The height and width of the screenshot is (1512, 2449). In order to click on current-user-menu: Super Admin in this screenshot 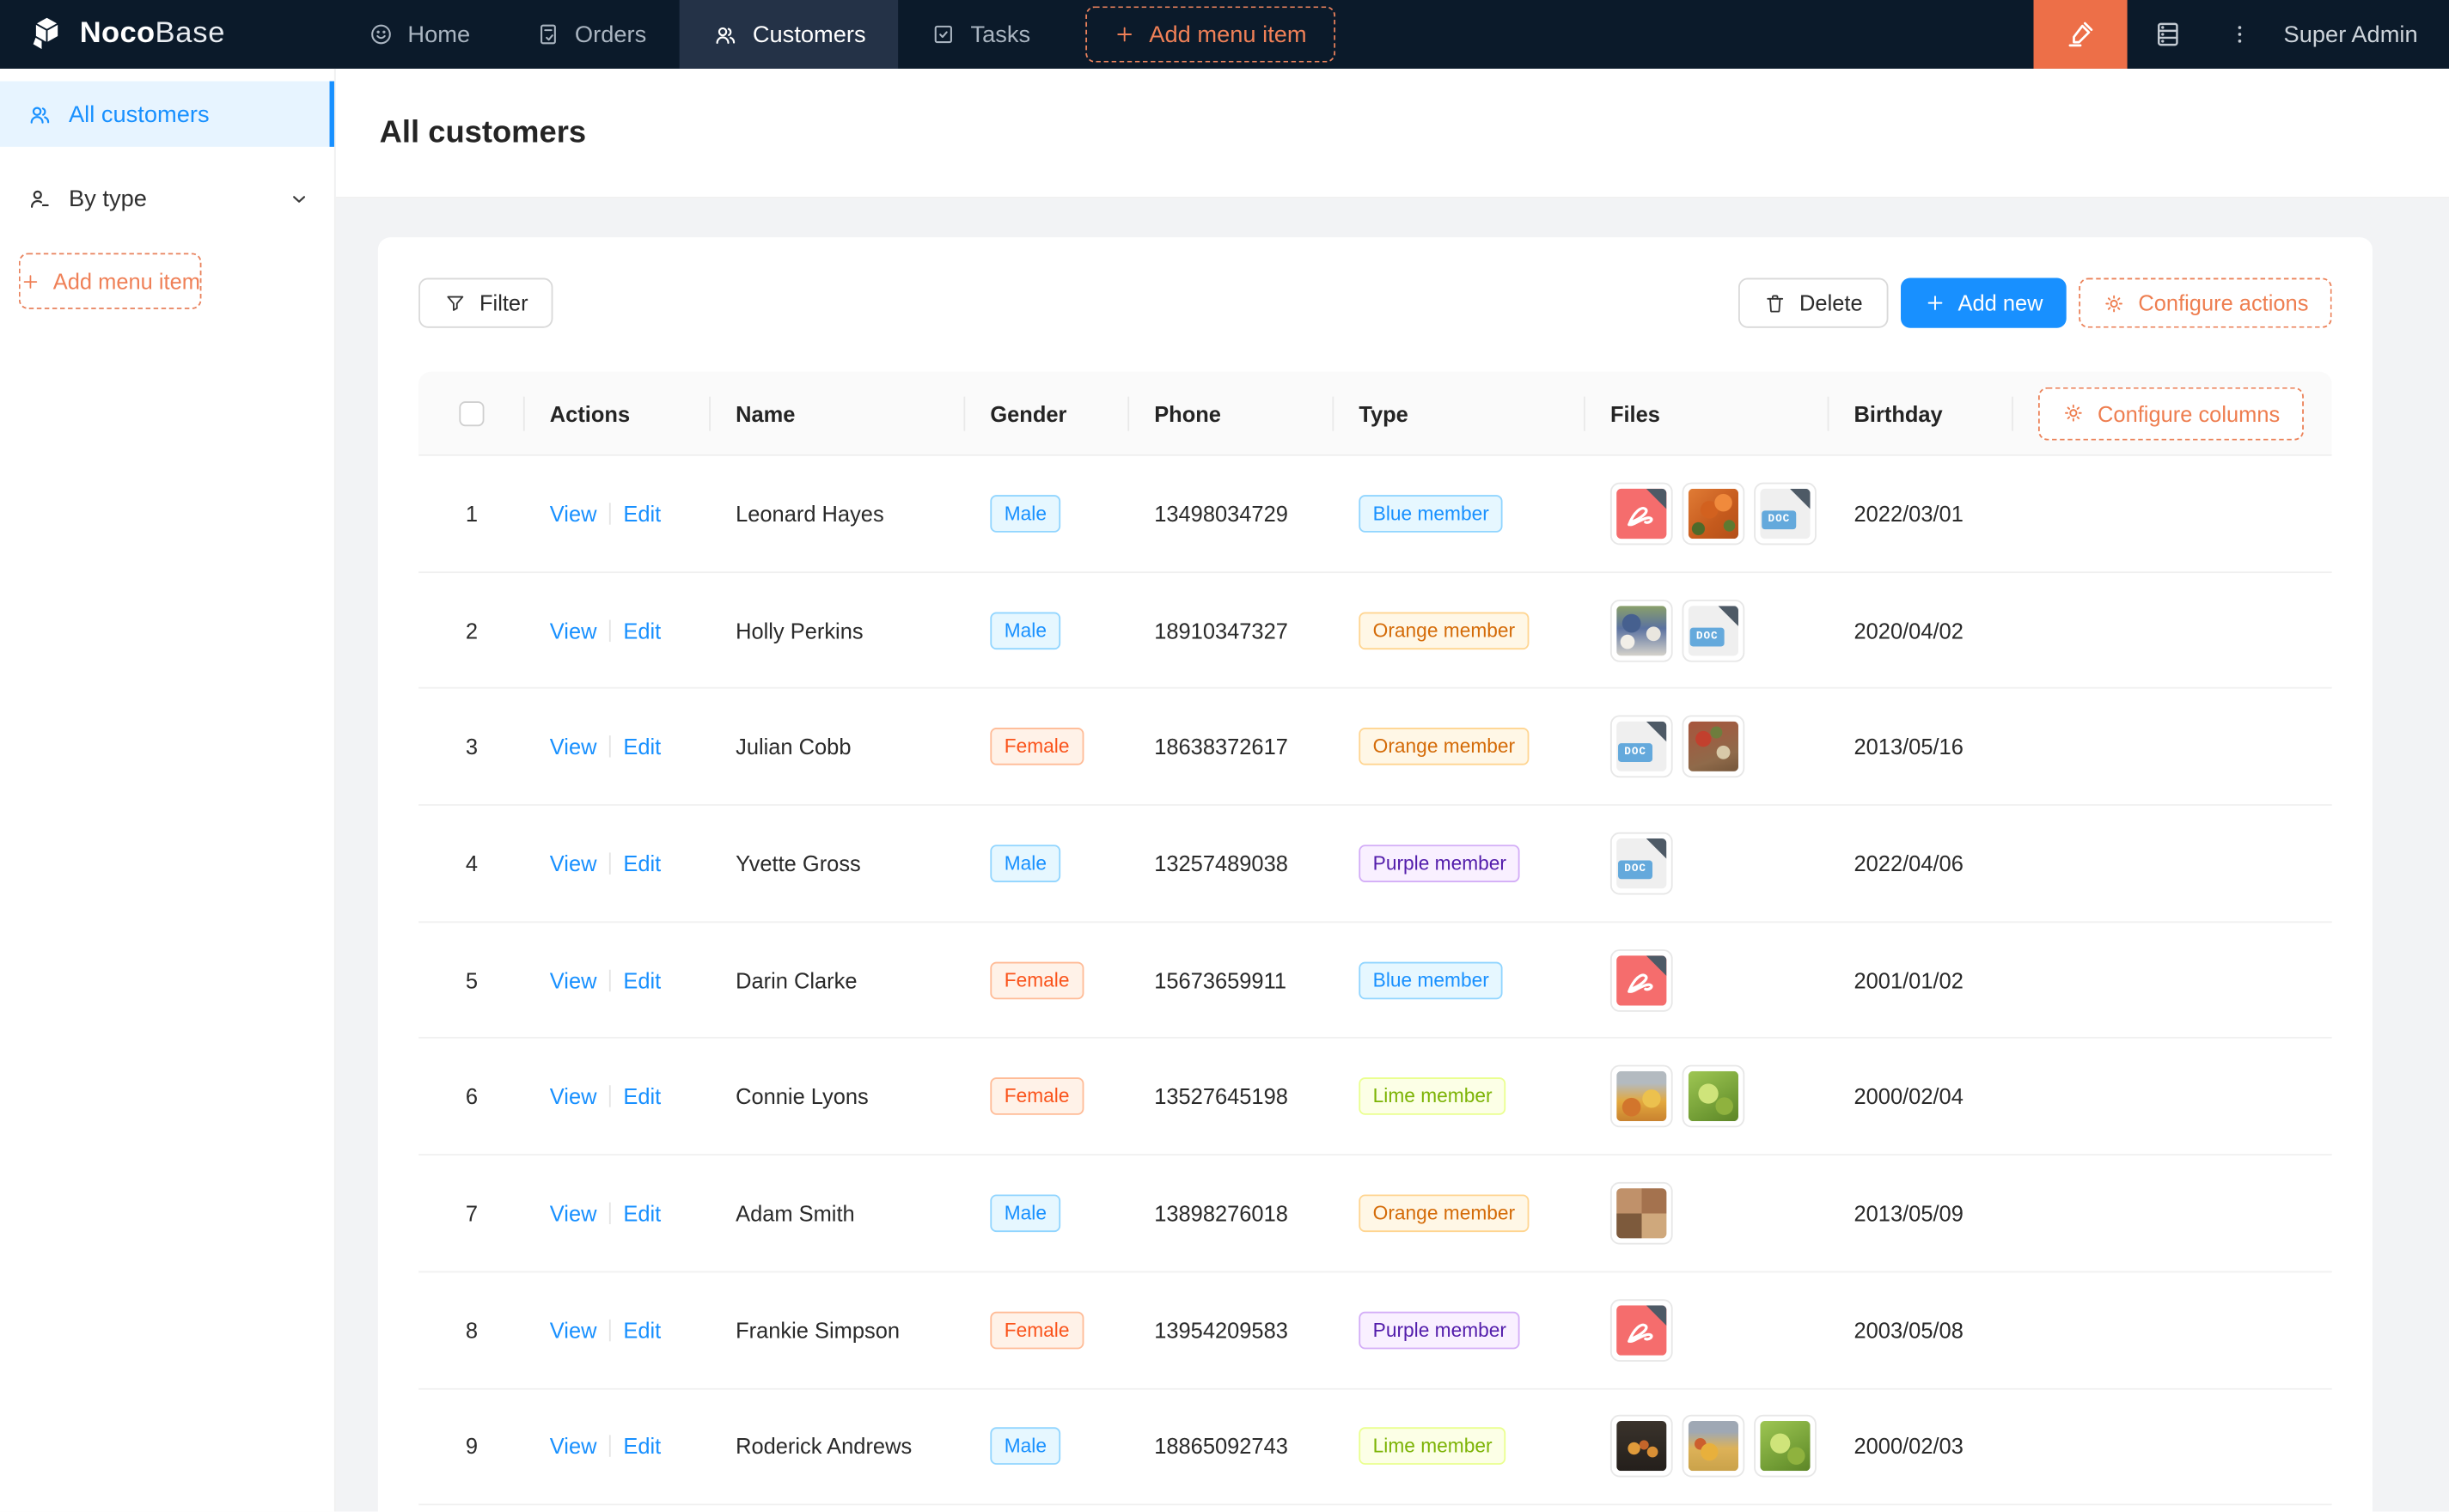, I will do `click(2360, 34)`.